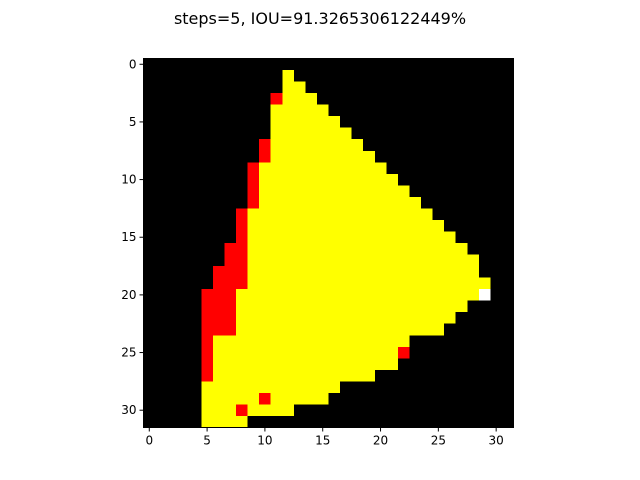 The width and height of the screenshot is (640, 480). What do you see at coordinates (320, 18) in the screenshot?
I see `chart-title: steps=5, IOU=91.3265306122449%` at bounding box center [320, 18].